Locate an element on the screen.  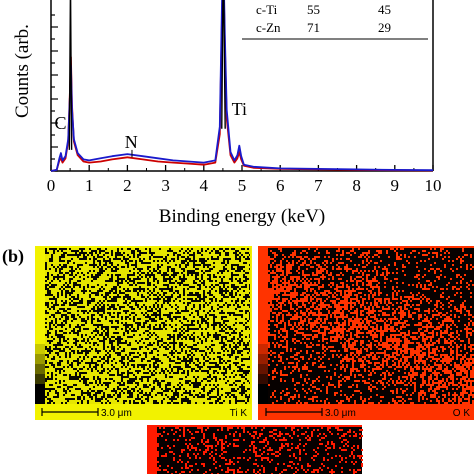
y-axis-label: Counts (arb. is located at coordinates (22, 71).